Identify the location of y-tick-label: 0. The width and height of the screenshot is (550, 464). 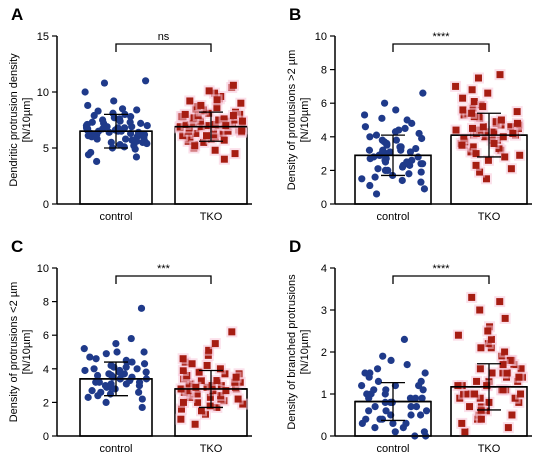
(46, 437).